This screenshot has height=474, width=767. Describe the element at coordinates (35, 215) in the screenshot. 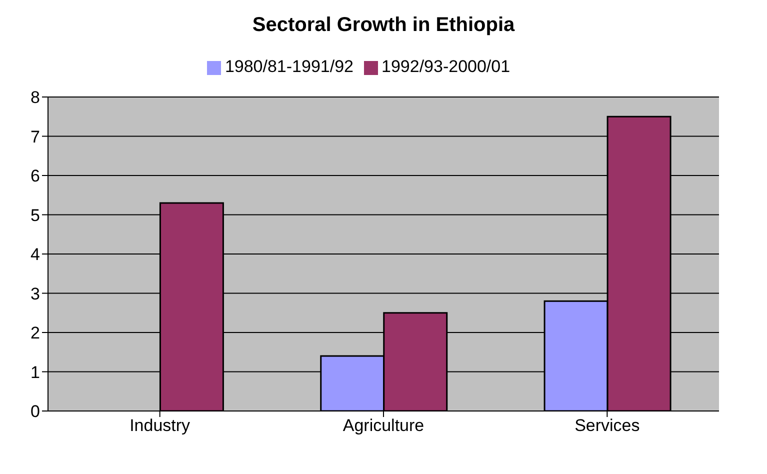

I see `y-tick-label: 5` at that location.